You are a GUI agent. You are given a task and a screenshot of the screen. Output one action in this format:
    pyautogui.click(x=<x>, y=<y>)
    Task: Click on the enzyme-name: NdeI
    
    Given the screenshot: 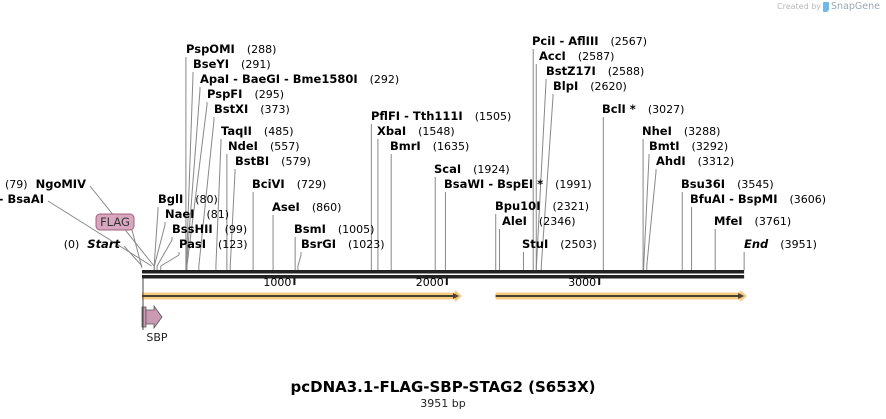 What is the action you would take?
    pyautogui.click(x=243, y=146)
    